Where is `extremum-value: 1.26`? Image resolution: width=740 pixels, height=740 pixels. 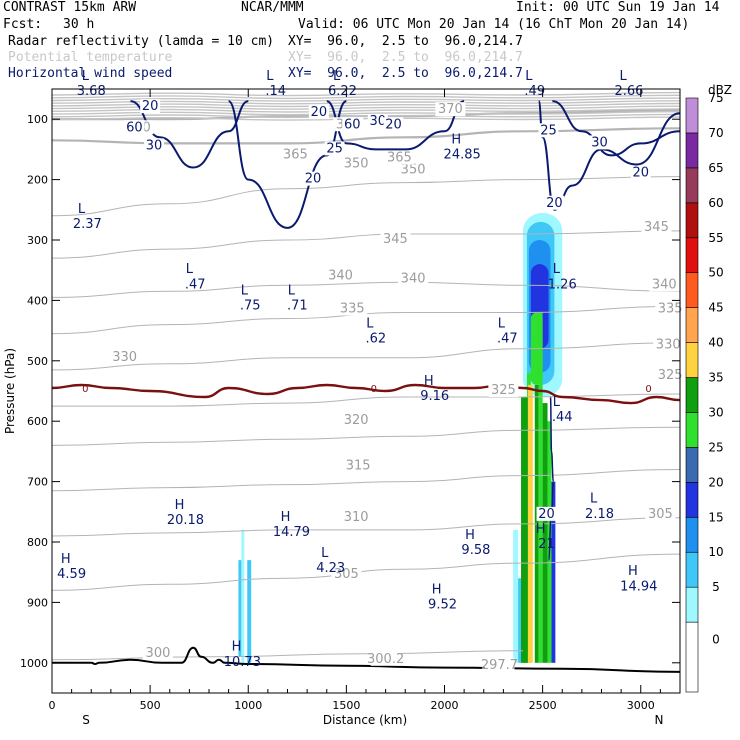
extremum-value: 1.26 is located at coordinates (562, 284).